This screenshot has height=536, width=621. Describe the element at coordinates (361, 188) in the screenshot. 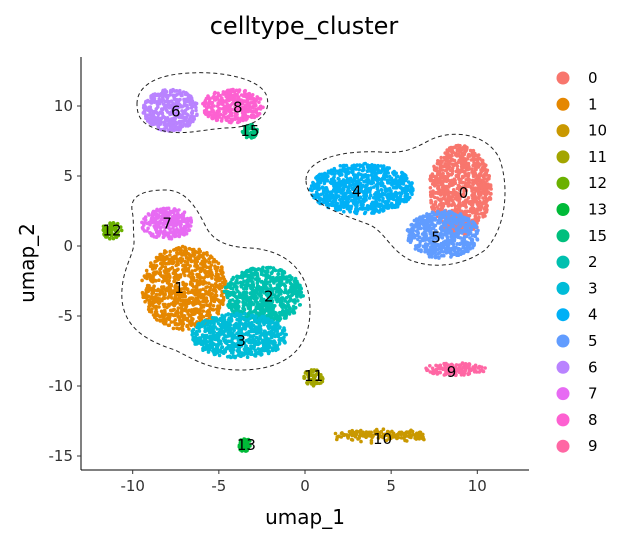

I see `cluster-4-points` at that location.